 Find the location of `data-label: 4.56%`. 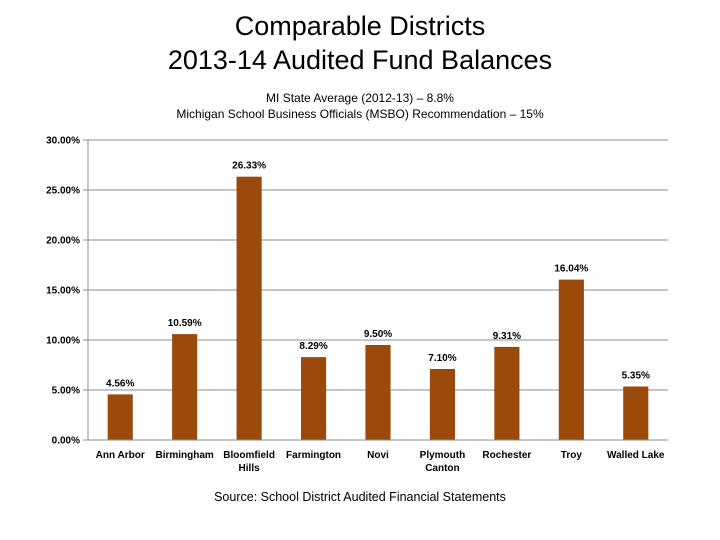

data-label: 4.56% is located at coordinates (120, 383).